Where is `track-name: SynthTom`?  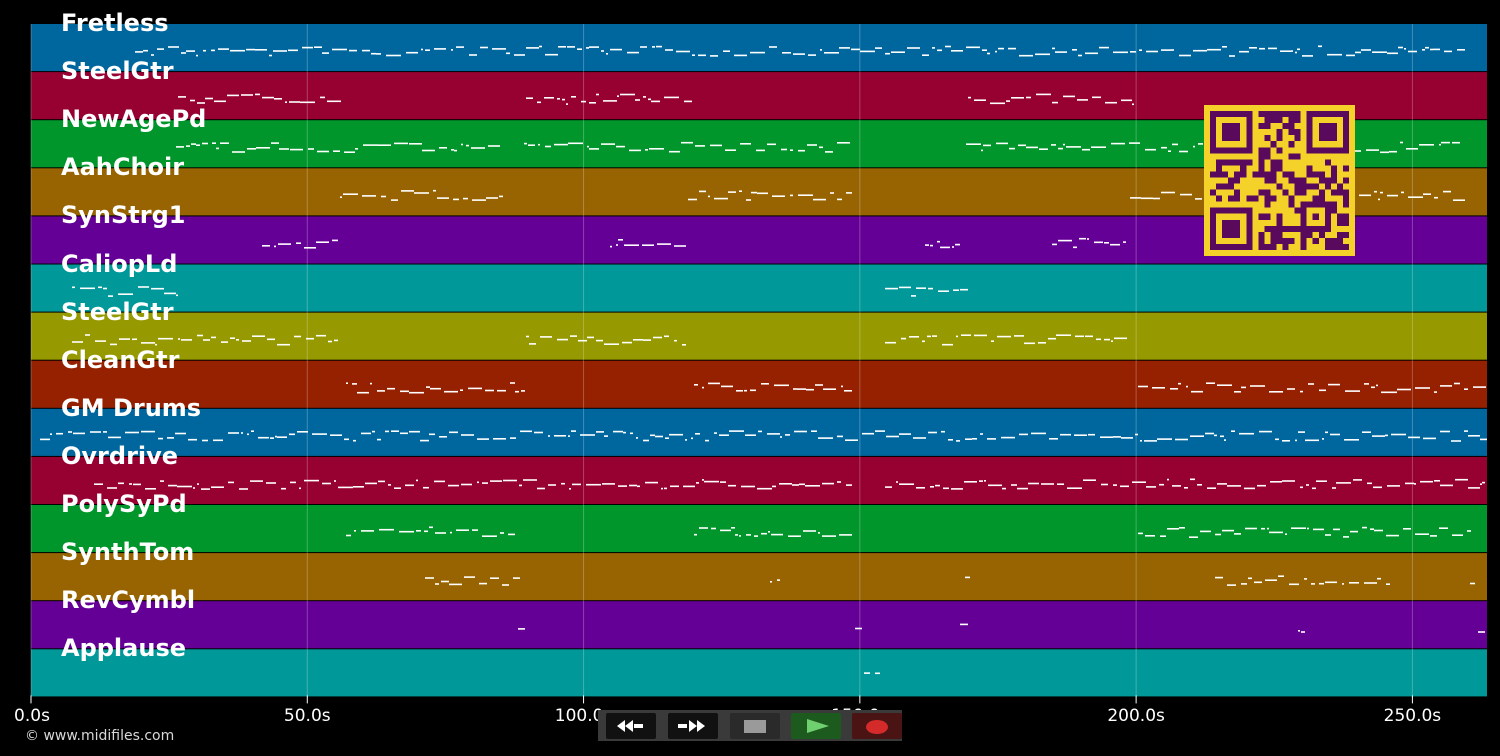
track-name: SynthTom is located at coordinates (128, 552).